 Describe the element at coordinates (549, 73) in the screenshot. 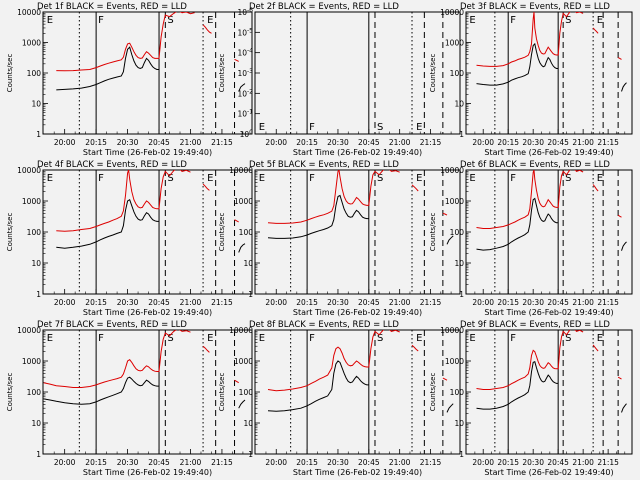

I see `plot-frame` at that location.